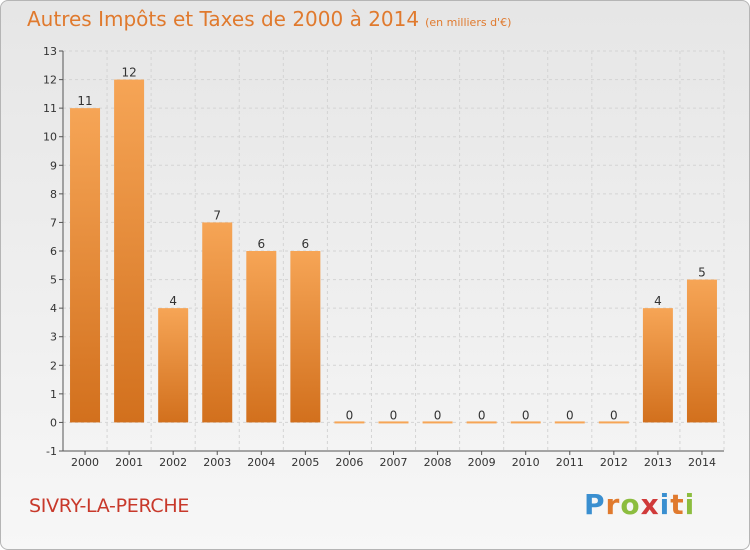 The width and height of the screenshot is (750, 550). Describe the element at coordinates (109, 506) in the screenshot. I see `commune-name: SIVRY-LA-PERCHE` at that location.